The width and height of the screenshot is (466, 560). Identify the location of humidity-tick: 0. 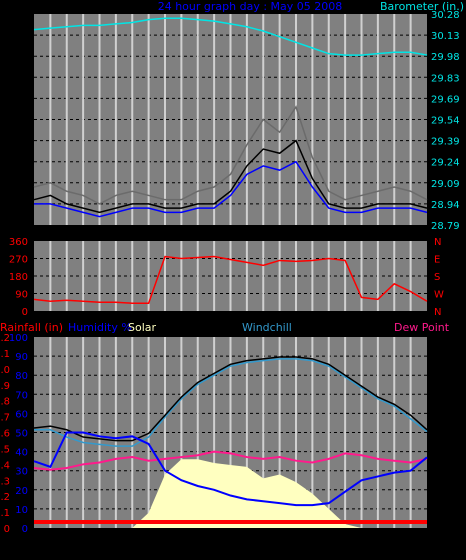
(25, 529).